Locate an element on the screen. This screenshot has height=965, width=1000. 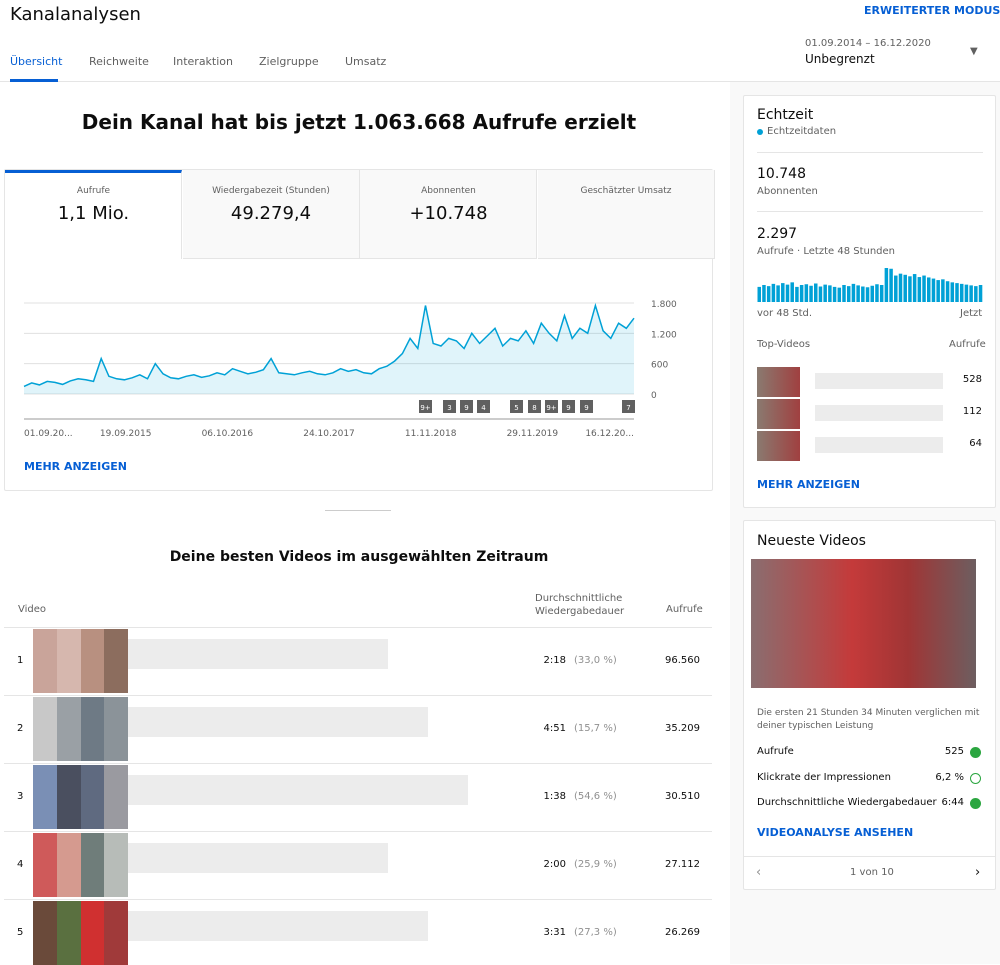
percent: (25,9 %) is located at coordinates (595, 864).